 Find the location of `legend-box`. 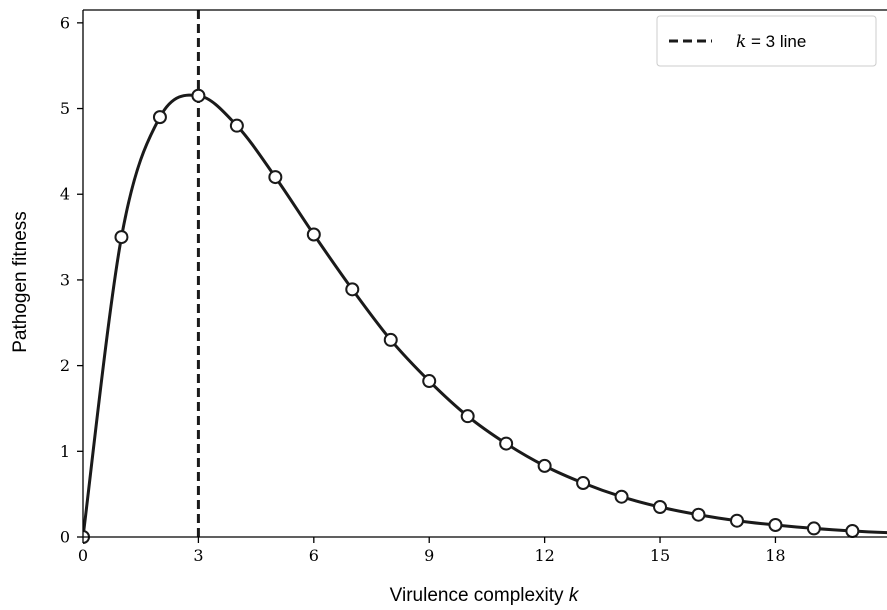

legend-box is located at coordinates (766, 41).